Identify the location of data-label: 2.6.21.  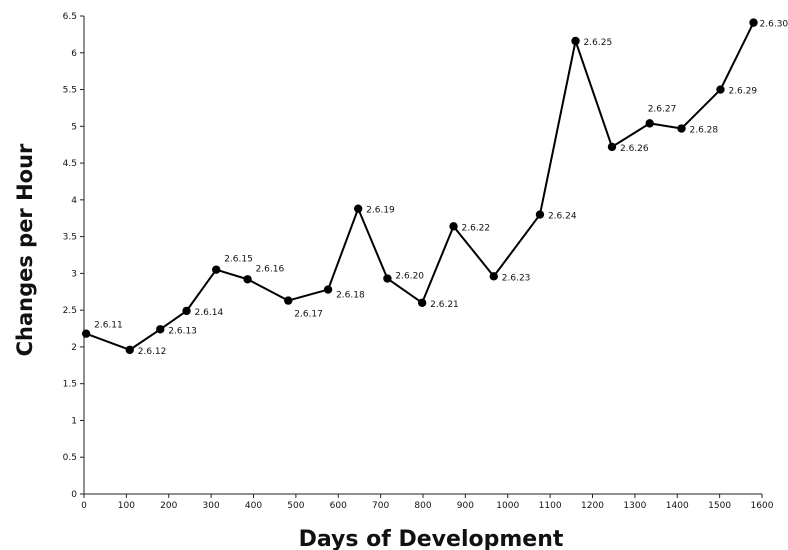
(444, 305).